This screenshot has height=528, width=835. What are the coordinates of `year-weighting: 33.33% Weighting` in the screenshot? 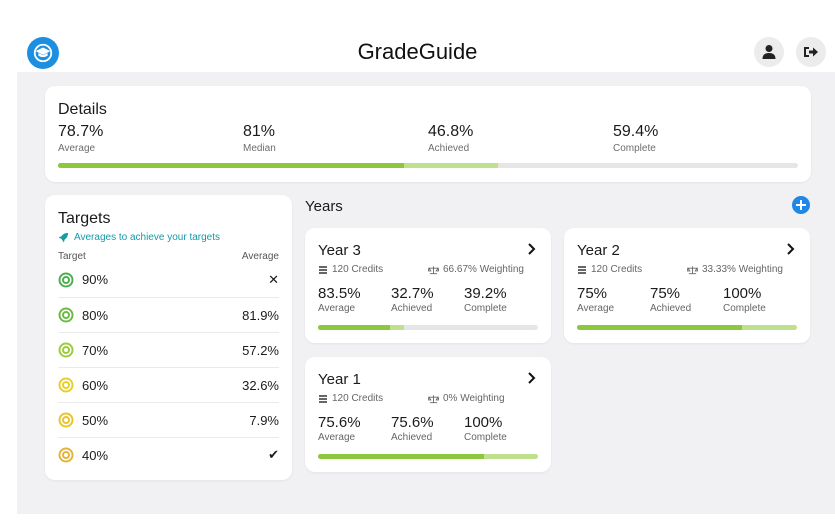 It's located at (735, 269).